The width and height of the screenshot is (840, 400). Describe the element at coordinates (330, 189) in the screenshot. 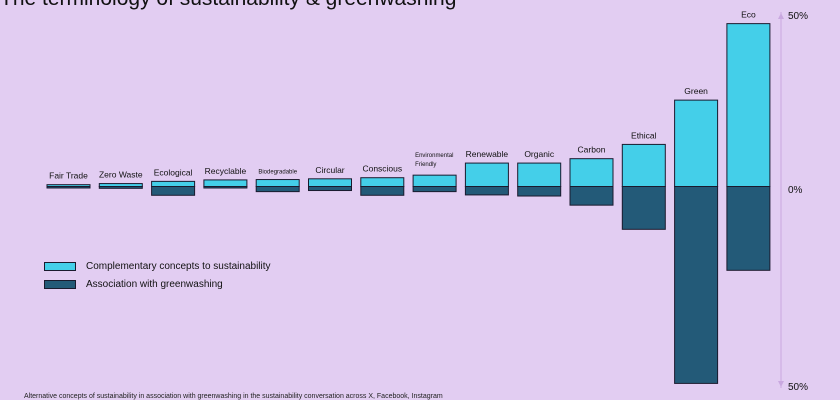

I see `bar-greenwashing-circular` at that location.